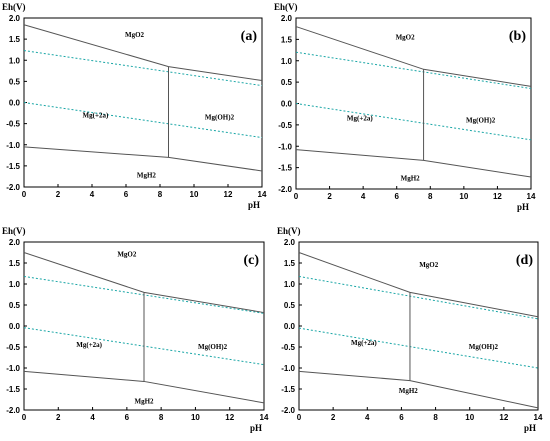  I want to click on panel-letter: (b), so click(517, 36).